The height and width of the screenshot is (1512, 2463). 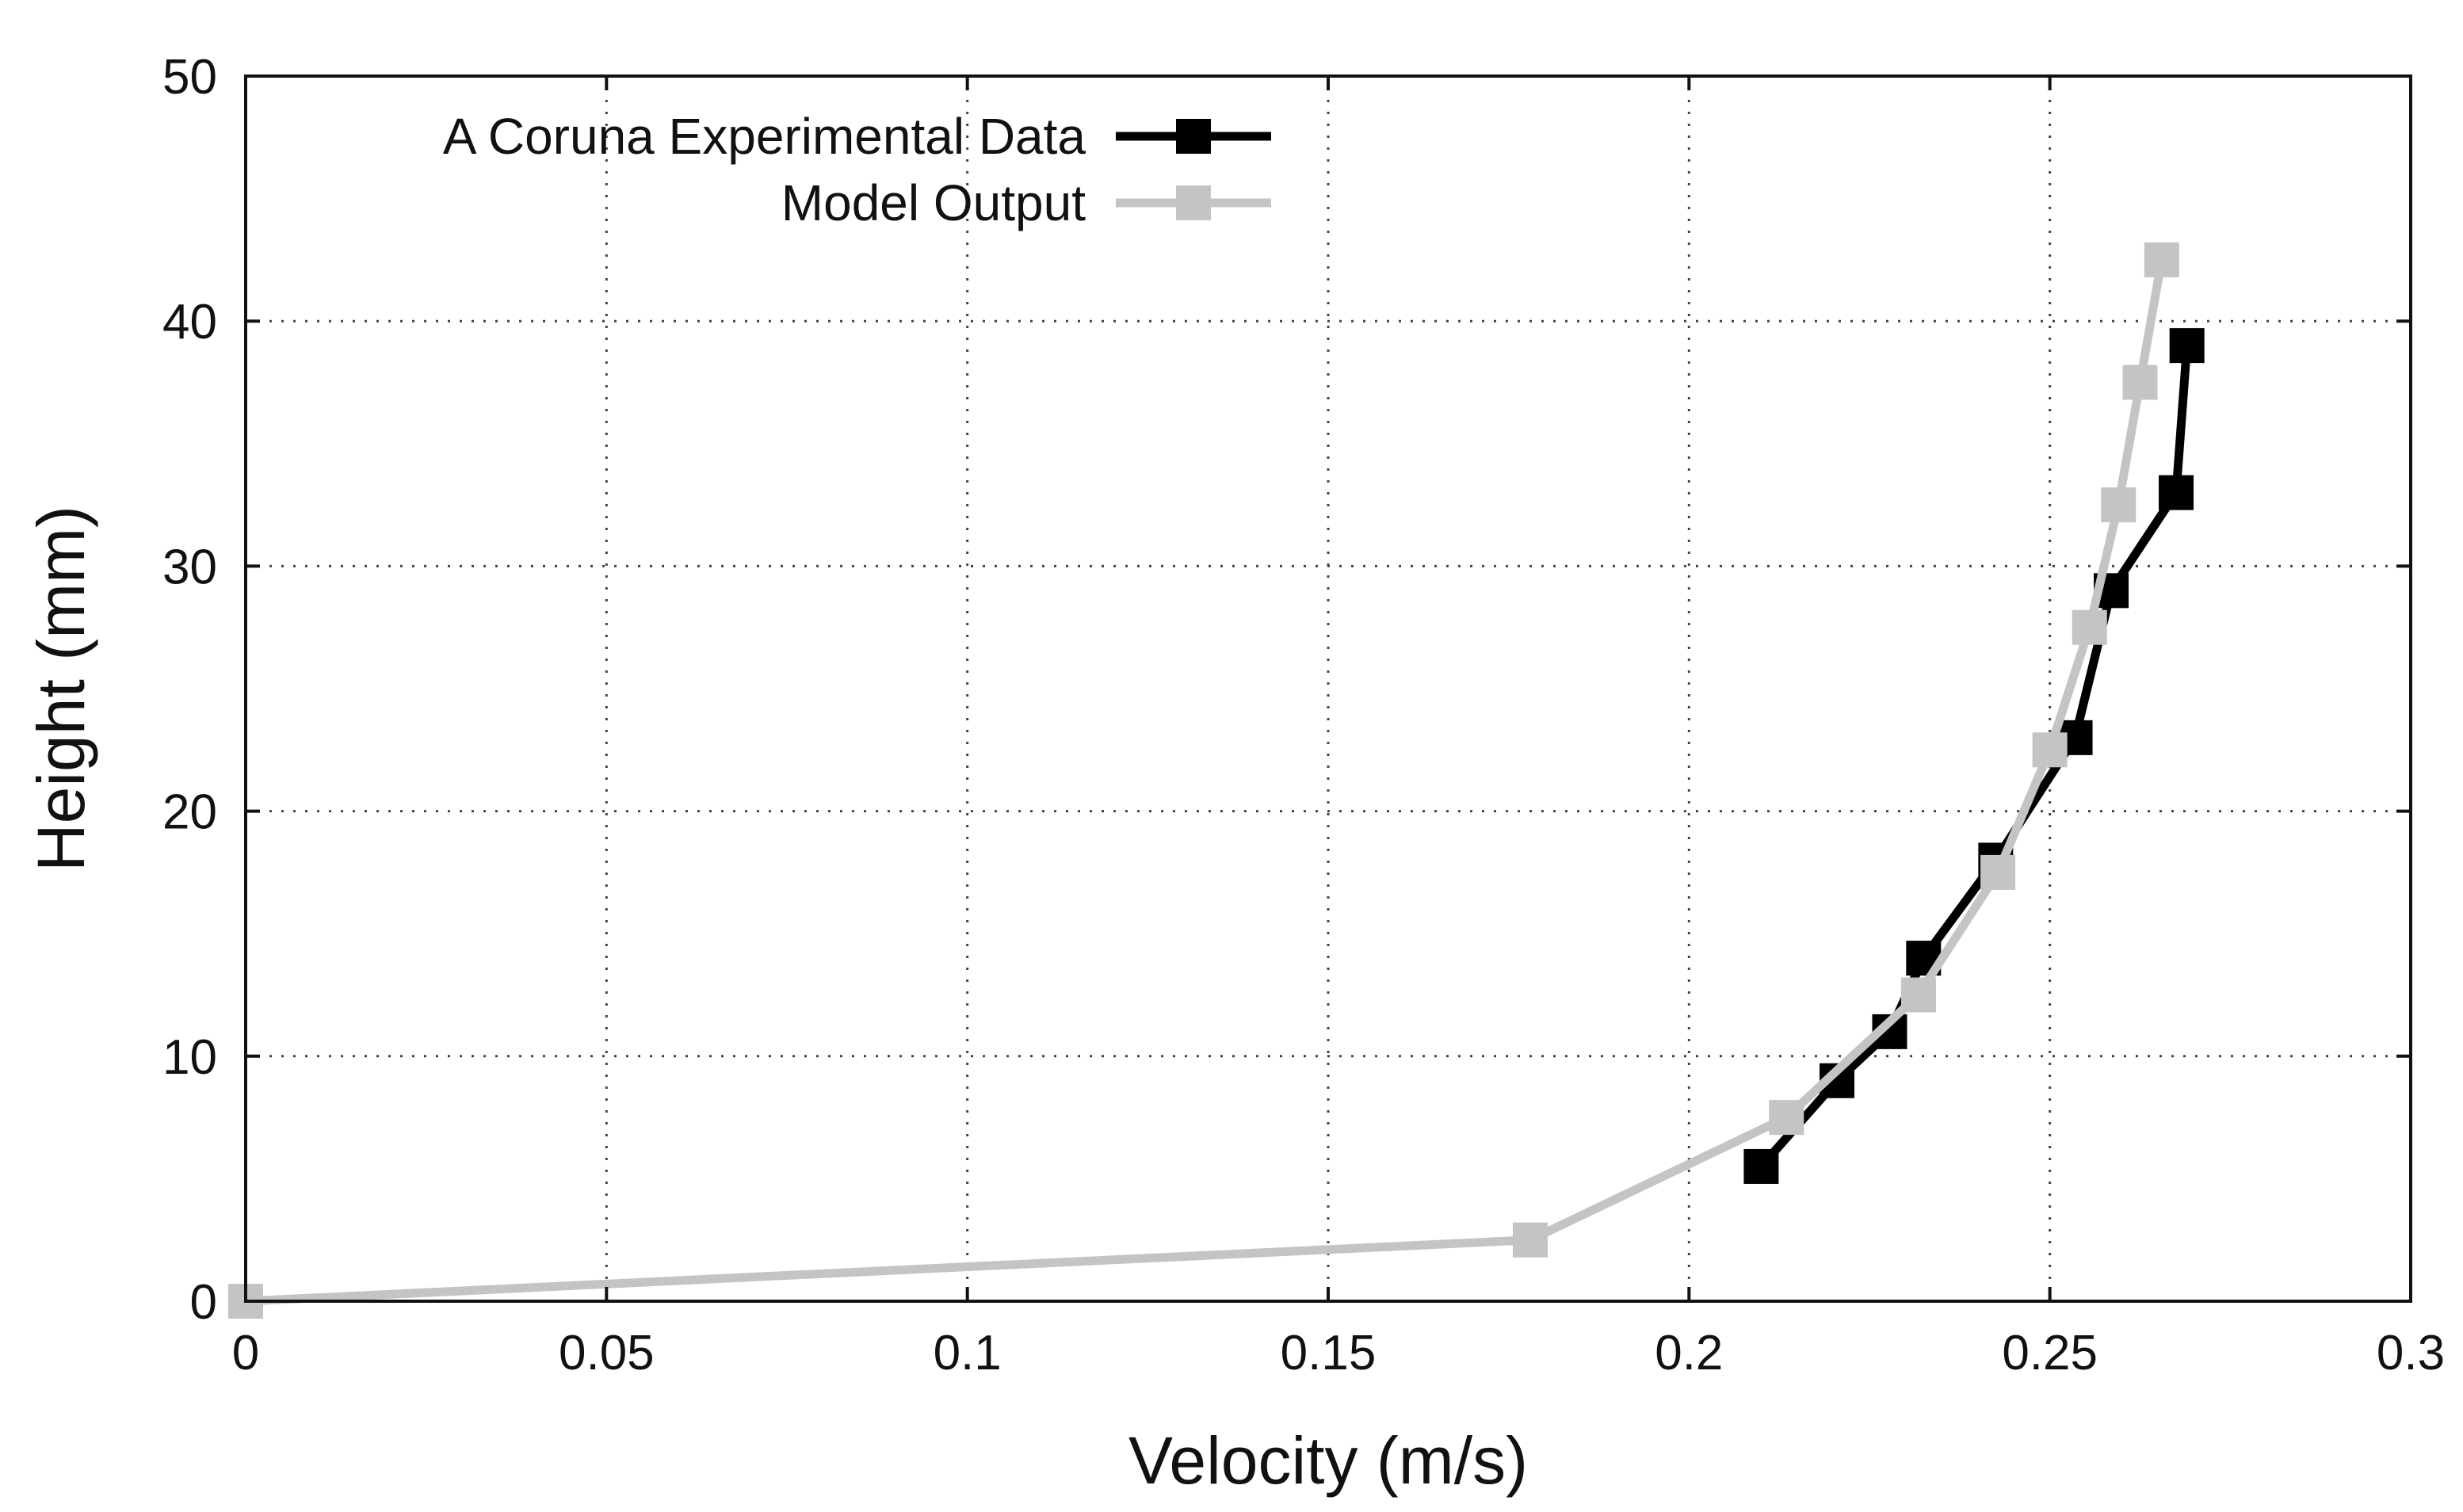 I want to click on x-axis-title: Velocity (m/s), so click(x=1328, y=1460).